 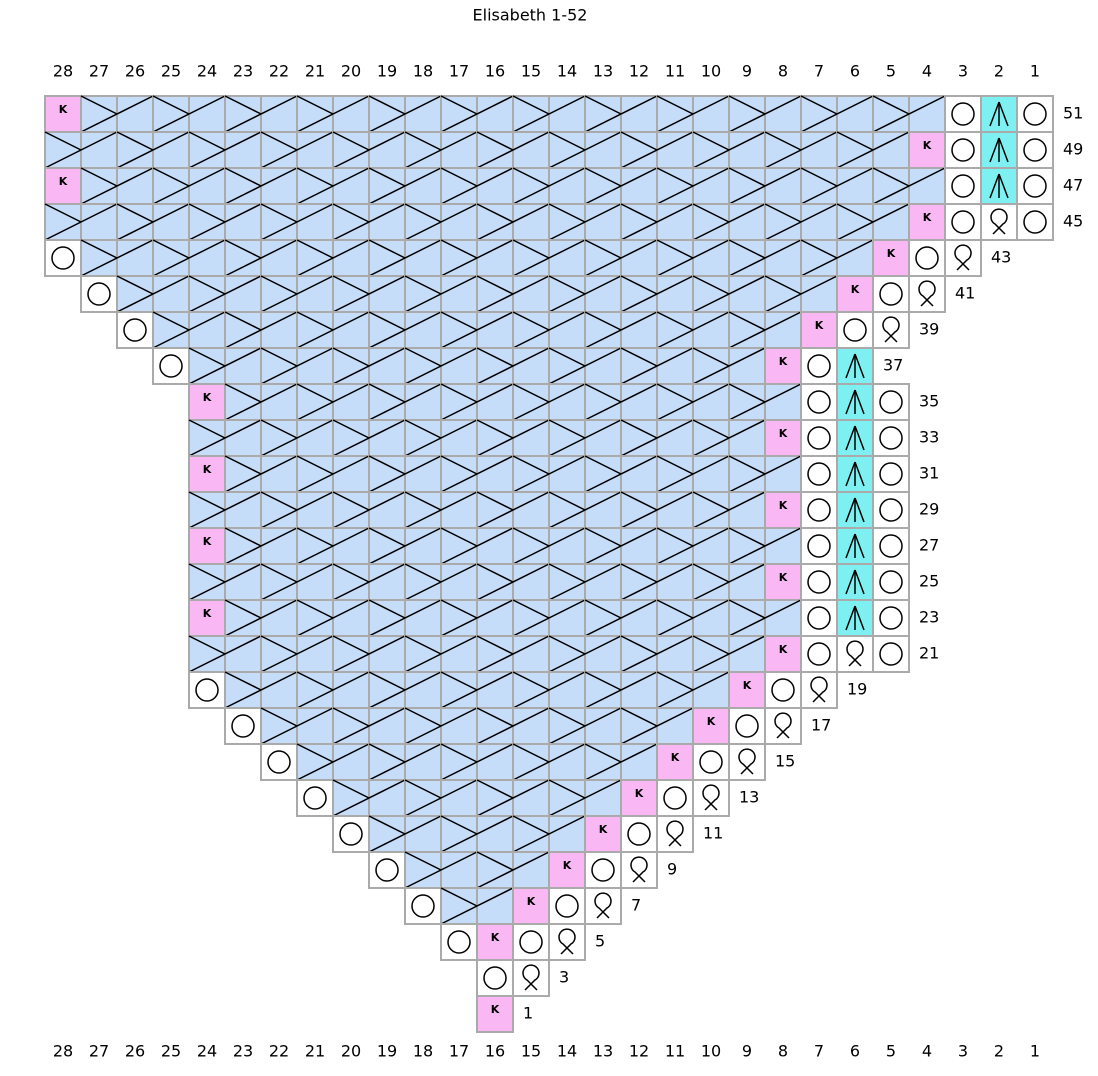 I want to click on column-number: 21, so click(x=315, y=1051).